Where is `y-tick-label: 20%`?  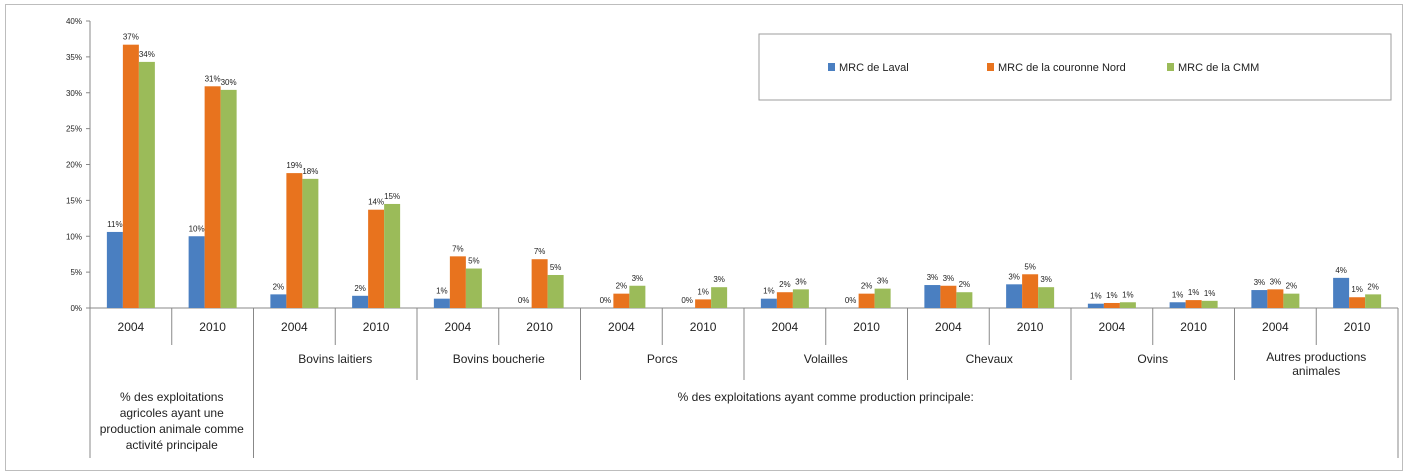
y-tick-label: 20% is located at coordinates (74, 165).